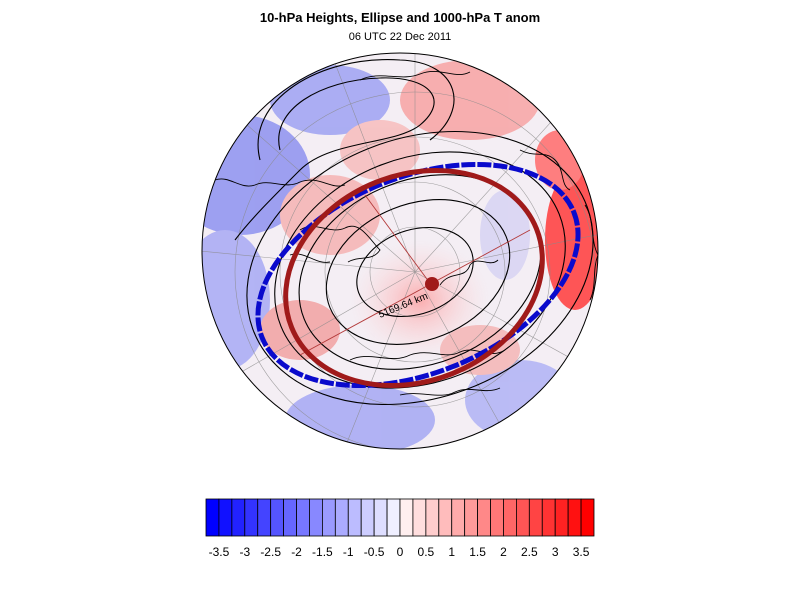  What do you see at coordinates (477, 552) in the screenshot?
I see `colorbar-tick-label: 1.5` at bounding box center [477, 552].